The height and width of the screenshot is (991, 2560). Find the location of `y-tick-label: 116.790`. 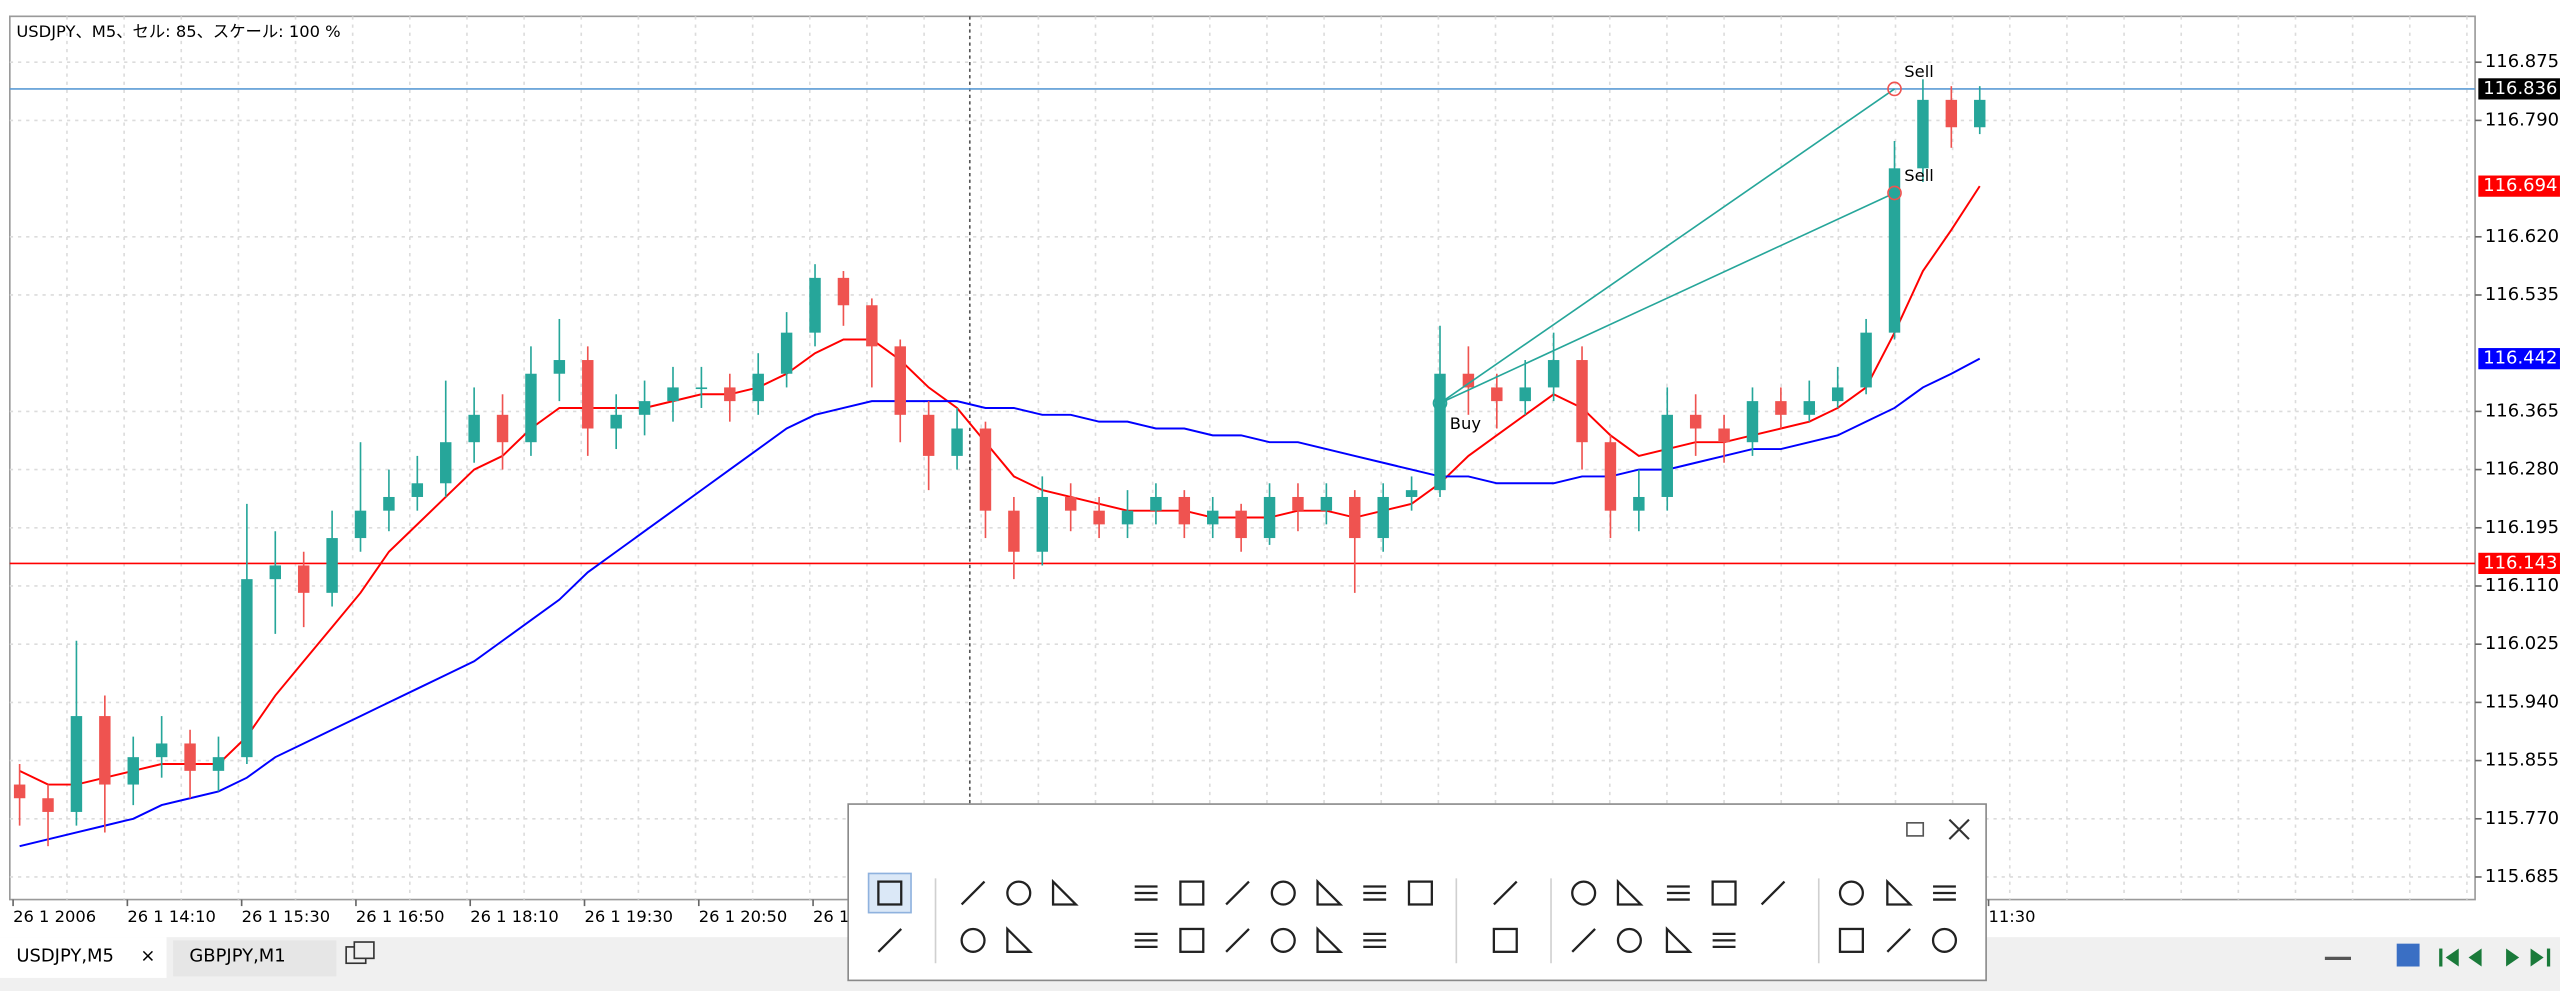

y-tick-label: 116.790 is located at coordinates (2522, 119).